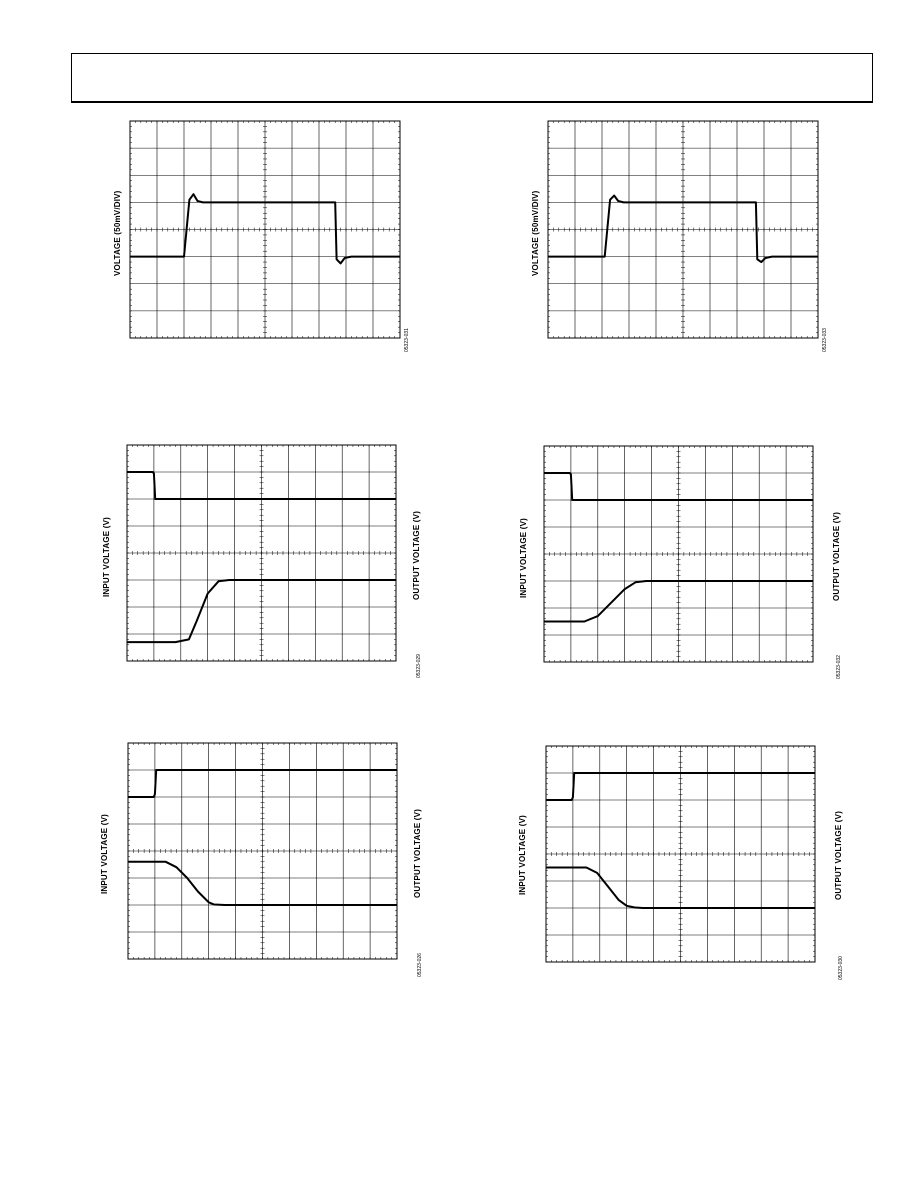  I want to click on figure-code: 05323-033, so click(825, 340).